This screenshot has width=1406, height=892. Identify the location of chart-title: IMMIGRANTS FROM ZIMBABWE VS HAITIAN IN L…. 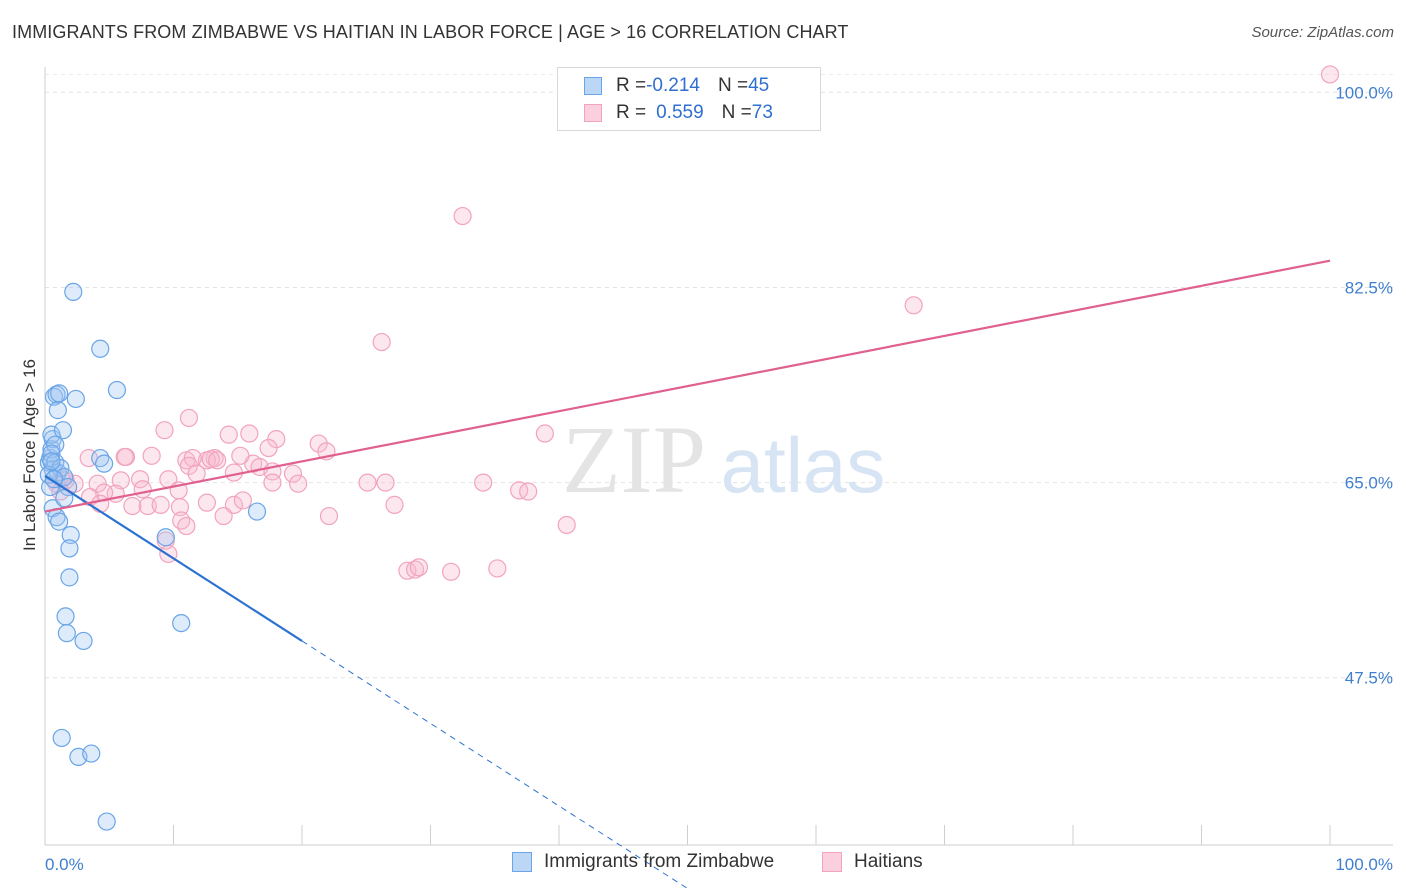
(430, 32).